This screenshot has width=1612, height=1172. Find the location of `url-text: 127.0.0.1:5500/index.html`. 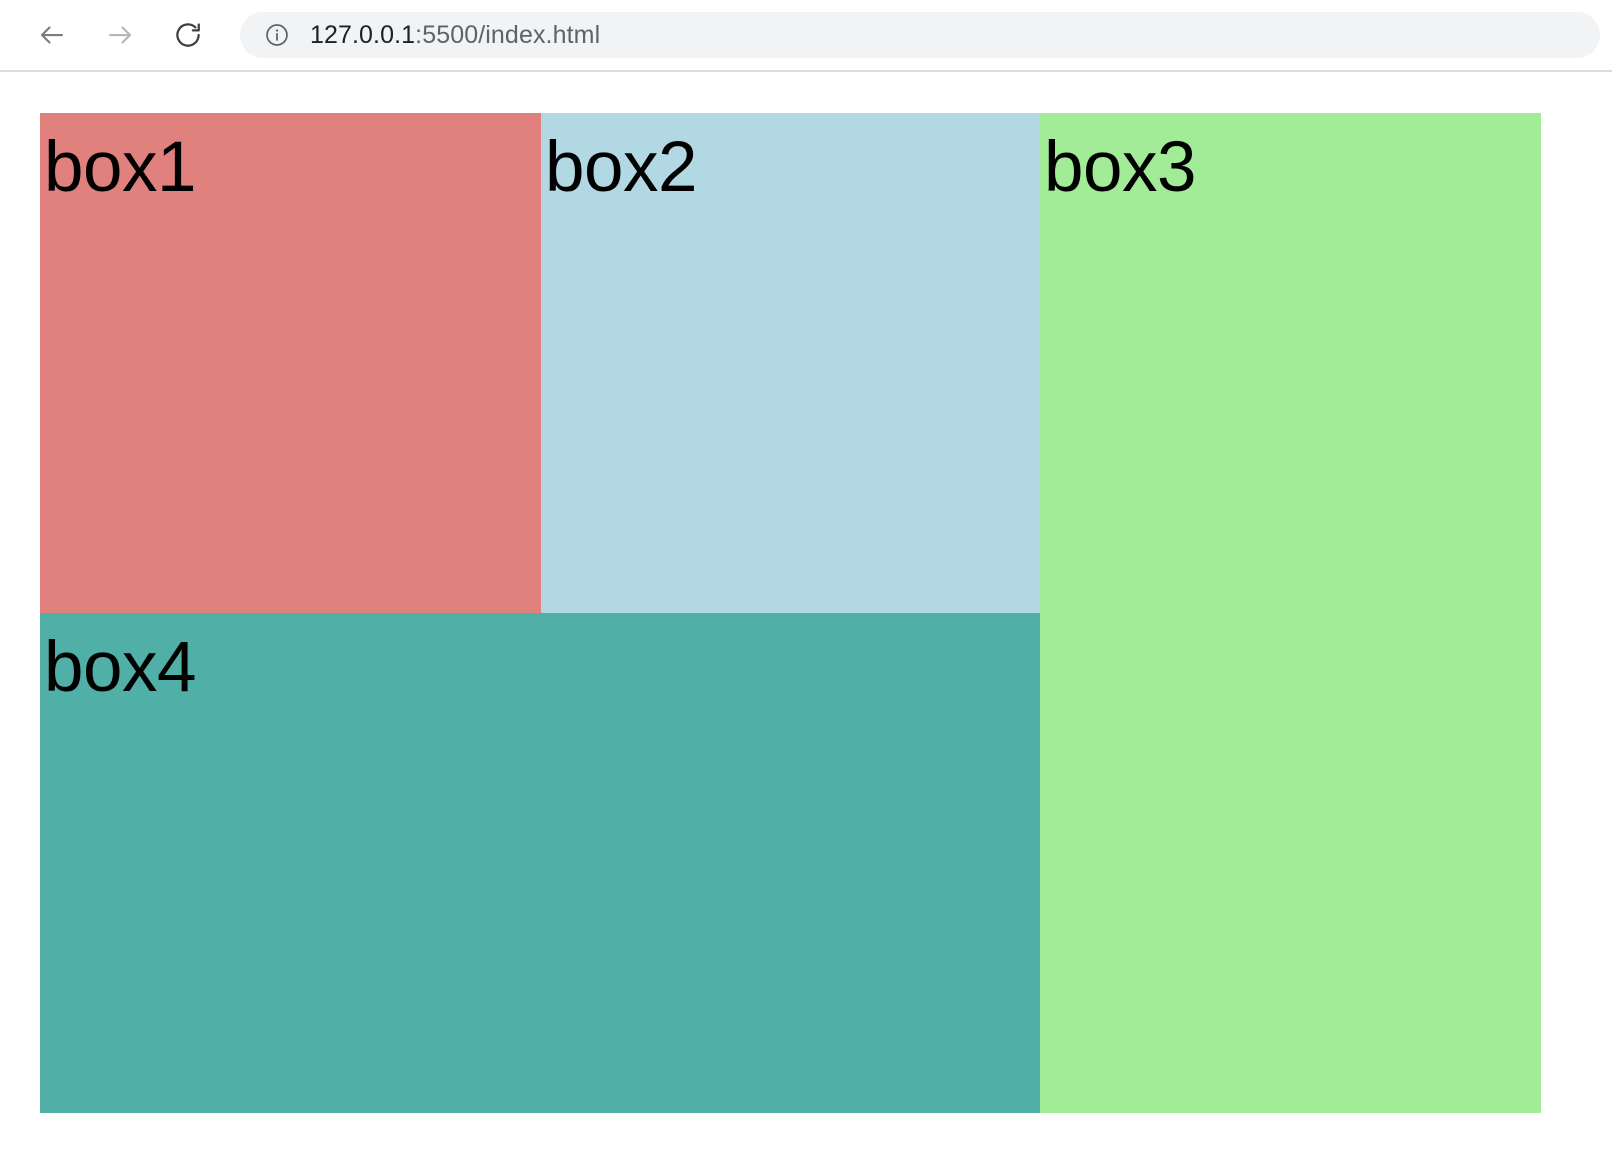

url-text: 127.0.0.1:5500/index.html is located at coordinates (455, 34).